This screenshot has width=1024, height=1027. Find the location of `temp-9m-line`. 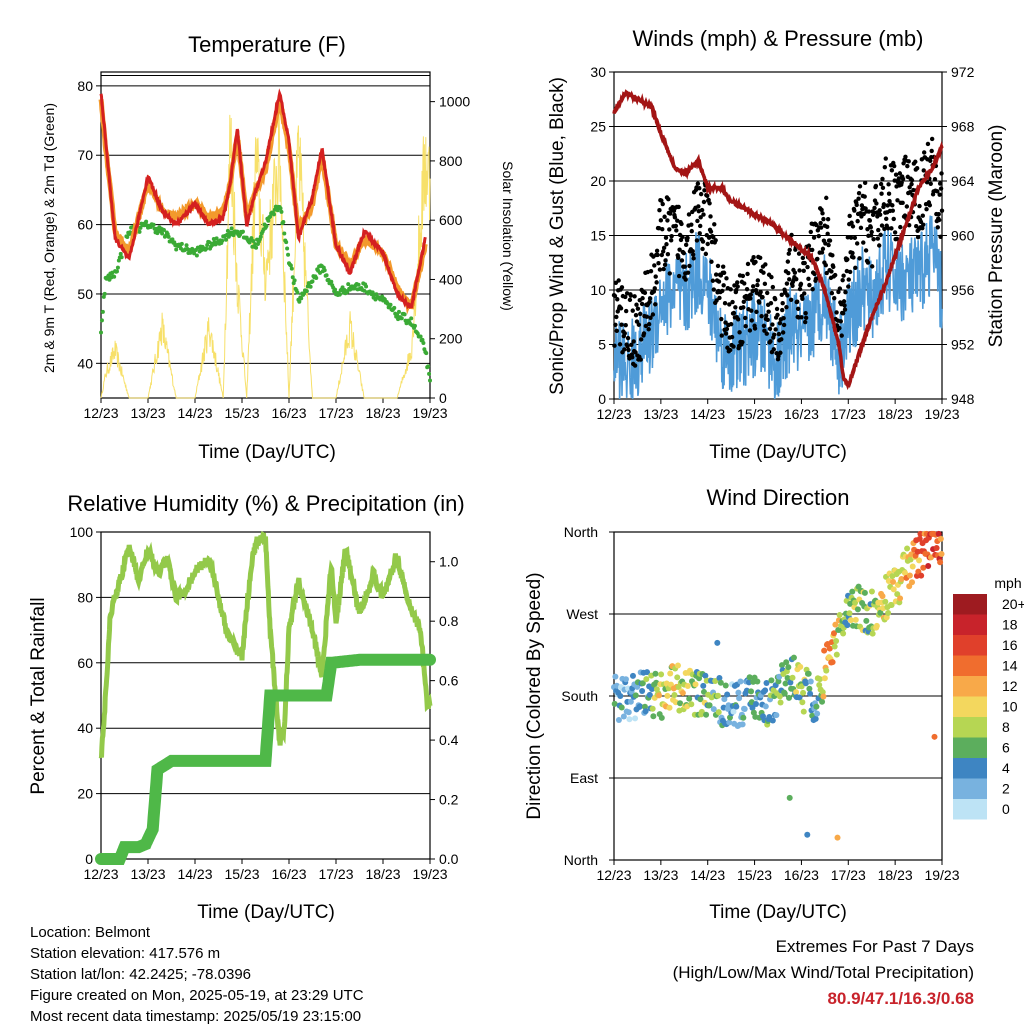

temp-9m-line is located at coordinates (263, 207).